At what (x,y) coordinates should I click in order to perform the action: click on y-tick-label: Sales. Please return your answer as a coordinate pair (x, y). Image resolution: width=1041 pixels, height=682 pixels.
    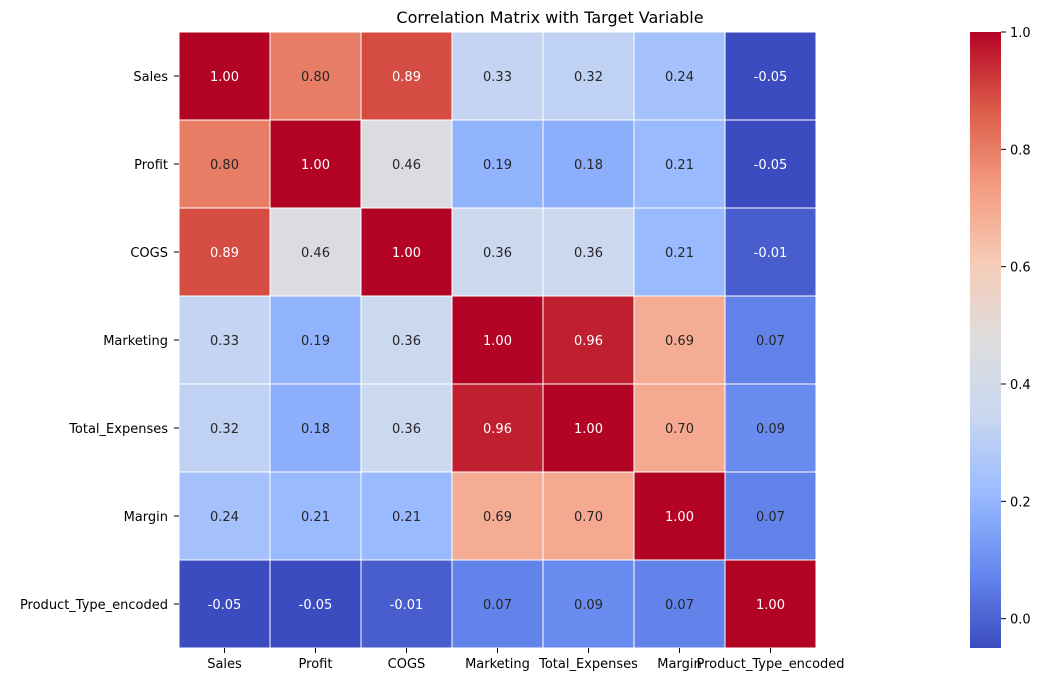
    Looking at the image, I should click on (150, 77).